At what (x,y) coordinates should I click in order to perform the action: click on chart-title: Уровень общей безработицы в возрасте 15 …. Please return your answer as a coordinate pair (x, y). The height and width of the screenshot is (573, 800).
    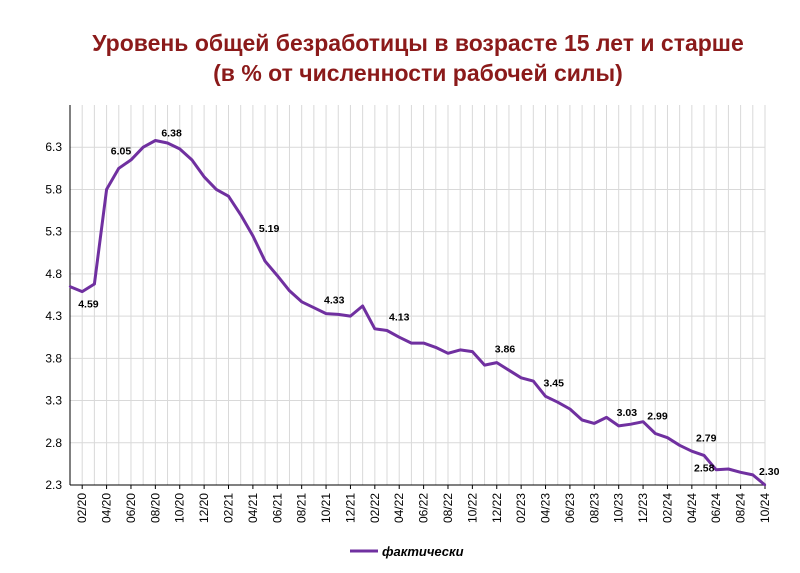
    Looking at the image, I should click on (418, 43).